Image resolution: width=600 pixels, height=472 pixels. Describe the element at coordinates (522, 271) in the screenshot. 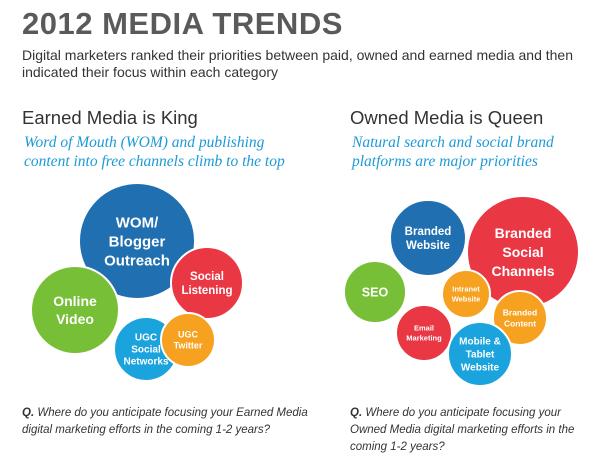

I see `bubble-label-branded-social-channels-line3: Channels` at that location.